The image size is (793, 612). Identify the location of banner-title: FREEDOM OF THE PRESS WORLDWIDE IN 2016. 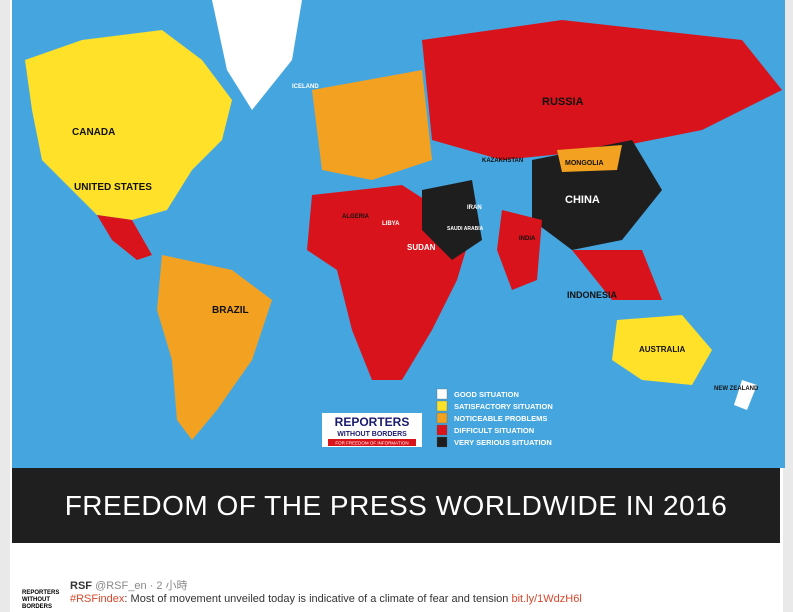
(396, 505).